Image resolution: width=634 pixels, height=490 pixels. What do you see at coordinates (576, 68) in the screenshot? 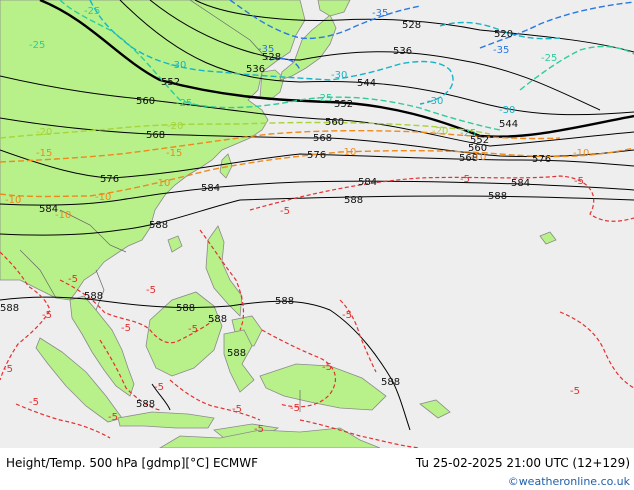
I see `isotherm-m25-east` at bounding box center [576, 68].